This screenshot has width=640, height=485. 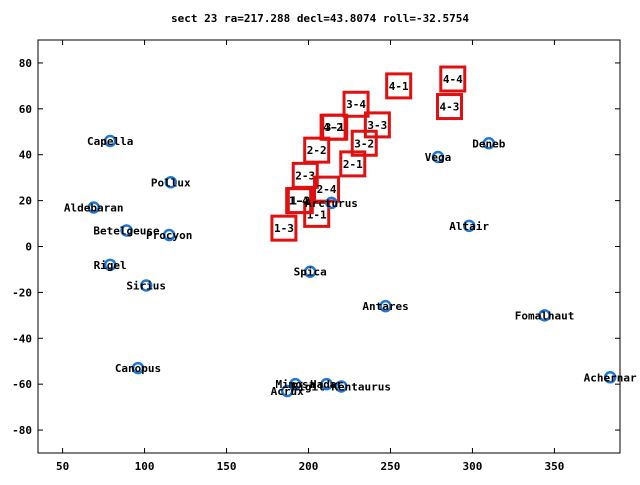 I want to click on sector-label-4-4: 4-4, so click(x=453, y=79).